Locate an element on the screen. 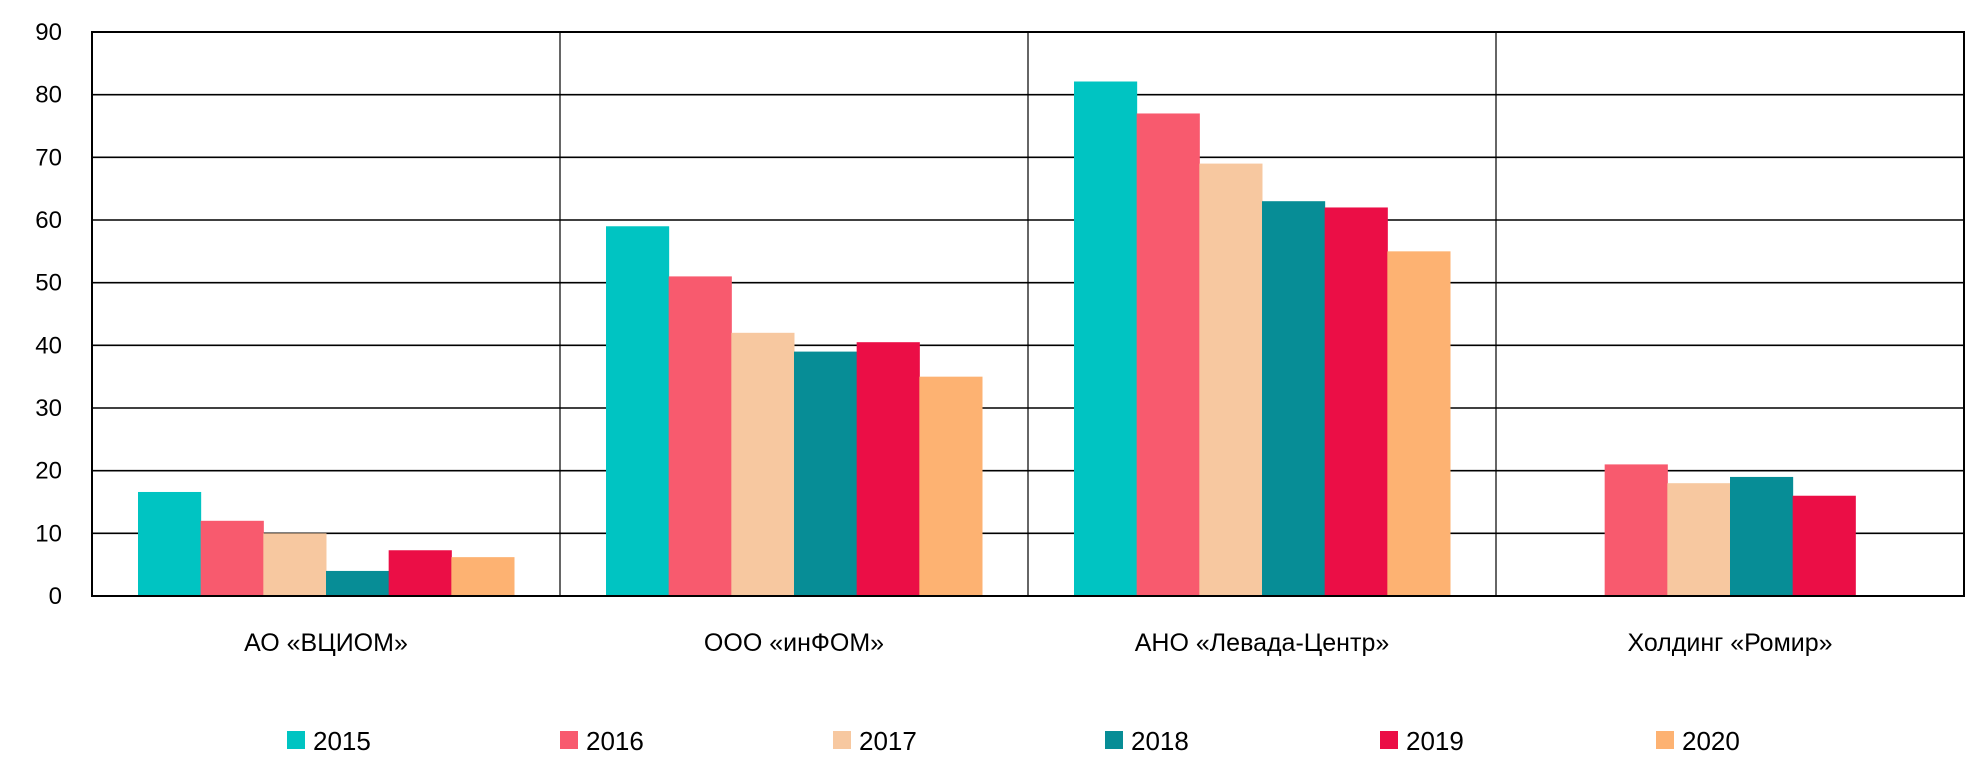 The height and width of the screenshot is (784, 1987). legend-item-2015: 2015 is located at coordinates (329, 741).